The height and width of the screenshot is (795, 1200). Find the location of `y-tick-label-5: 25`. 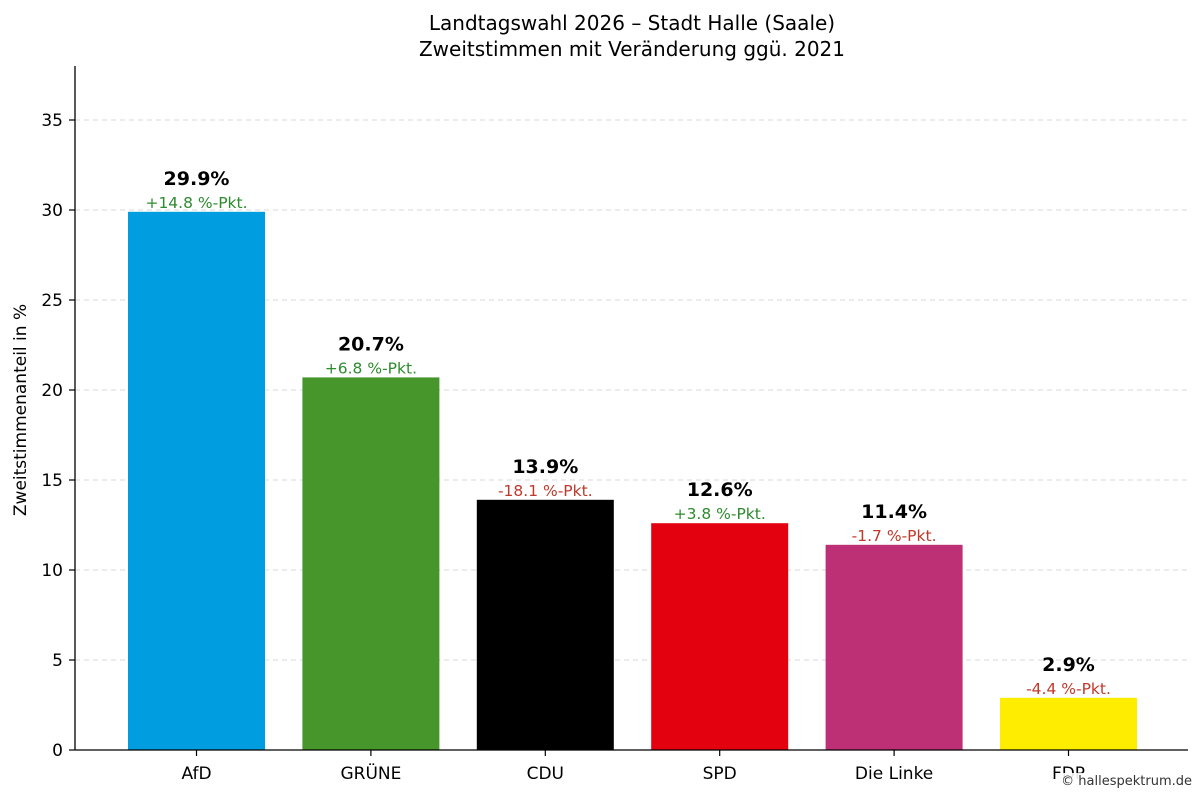

y-tick-label-5: 25 is located at coordinates (52, 301).